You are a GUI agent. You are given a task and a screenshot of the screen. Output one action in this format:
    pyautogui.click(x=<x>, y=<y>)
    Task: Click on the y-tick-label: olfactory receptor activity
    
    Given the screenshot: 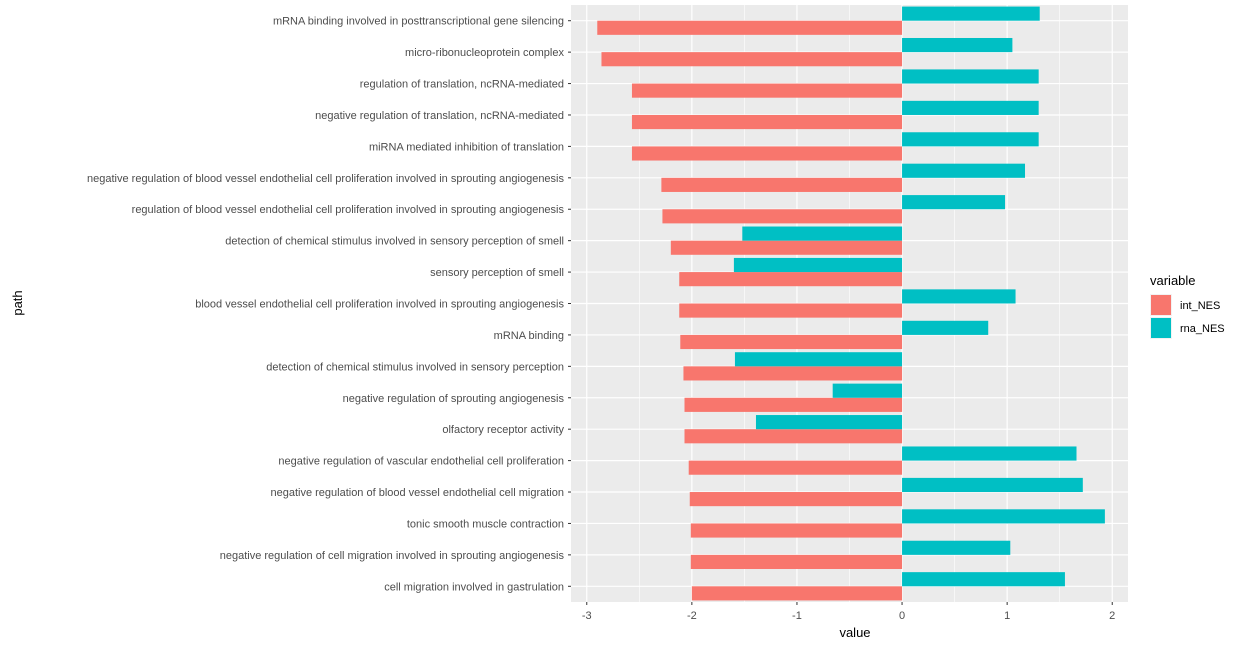 What is the action you would take?
    pyautogui.click(x=503, y=430)
    